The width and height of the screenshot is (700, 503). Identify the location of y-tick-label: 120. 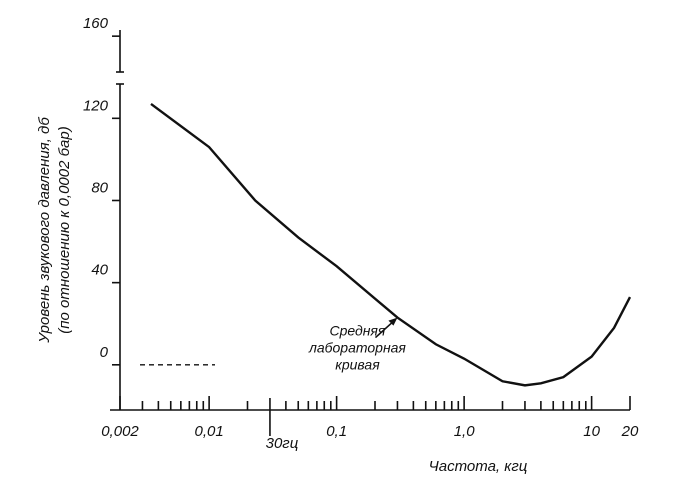
(96, 105).